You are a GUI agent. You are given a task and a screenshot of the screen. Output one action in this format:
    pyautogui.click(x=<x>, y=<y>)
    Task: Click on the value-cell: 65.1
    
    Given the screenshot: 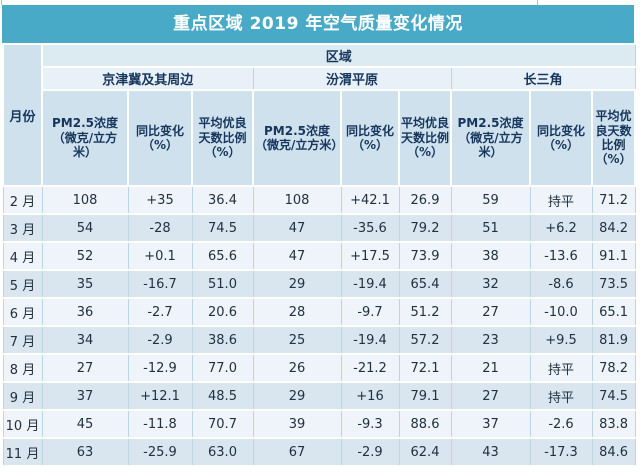 What is the action you would take?
    pyautogui.click(x=613, y=312)
    